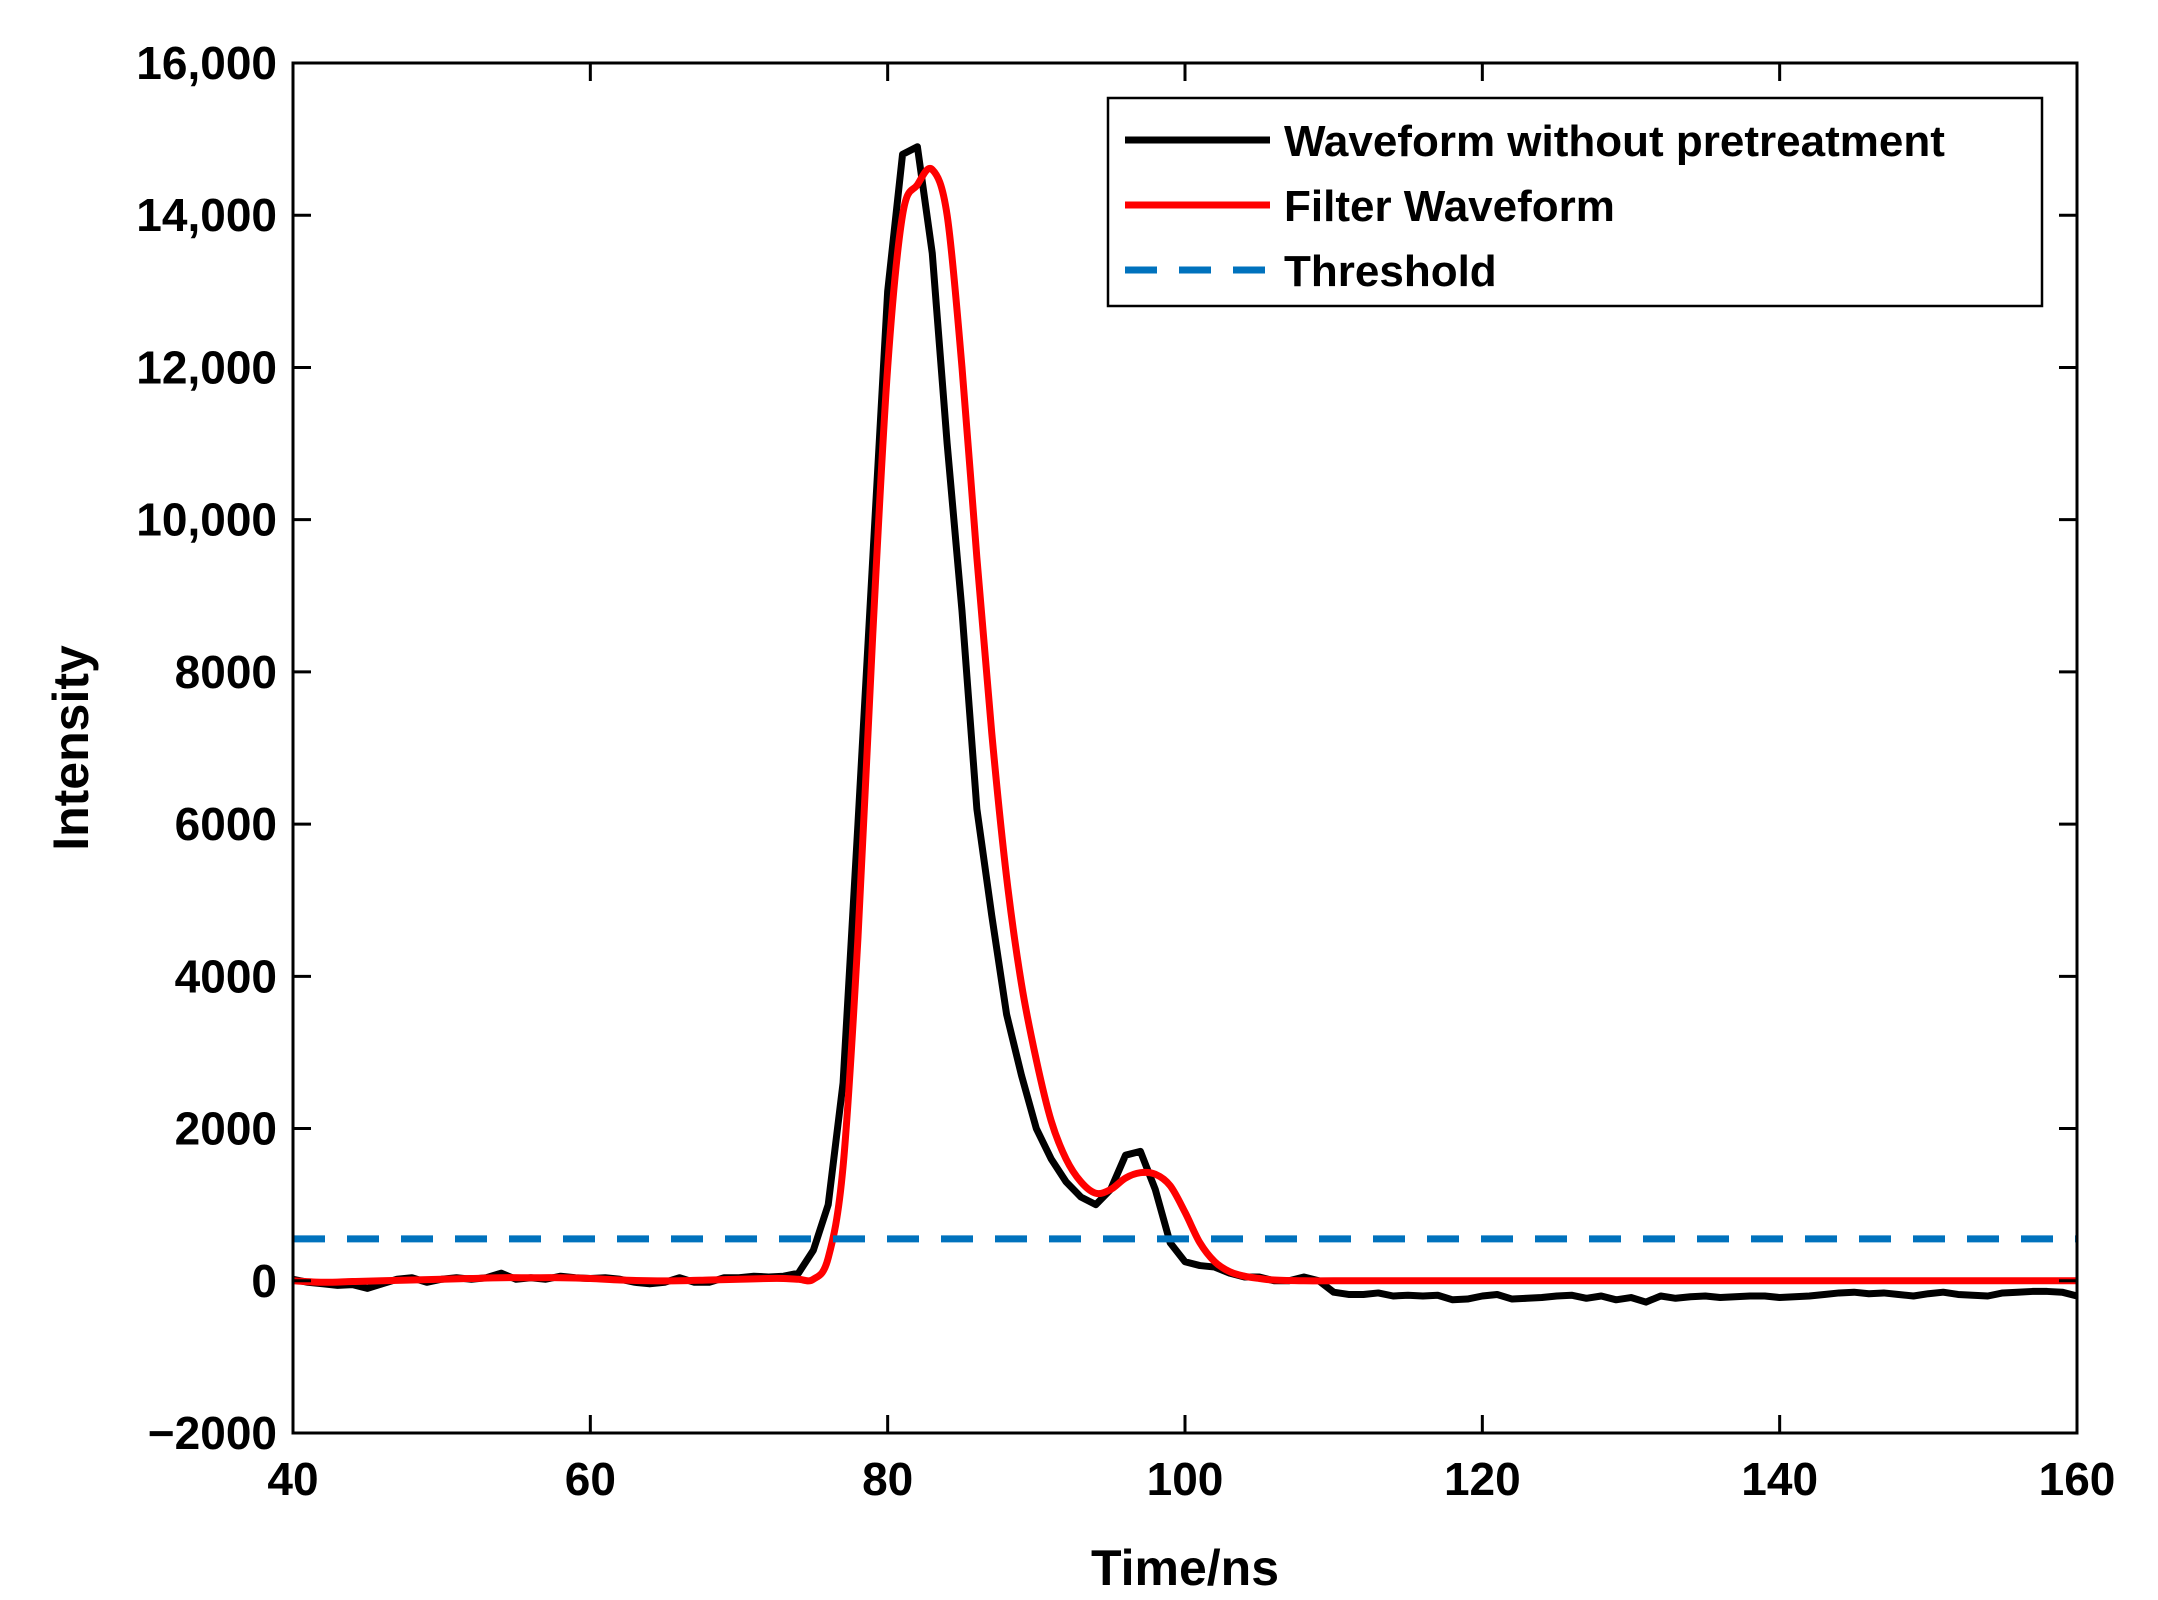  I want to click on y-tick-label: 16,000, so click(206, 63).